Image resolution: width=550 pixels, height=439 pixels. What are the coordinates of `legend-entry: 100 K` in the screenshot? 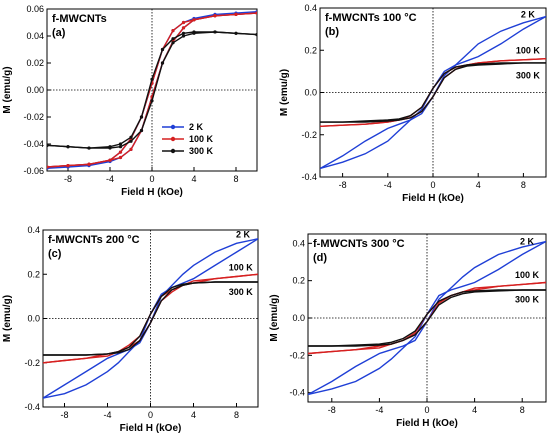 It's located at (201, 139).